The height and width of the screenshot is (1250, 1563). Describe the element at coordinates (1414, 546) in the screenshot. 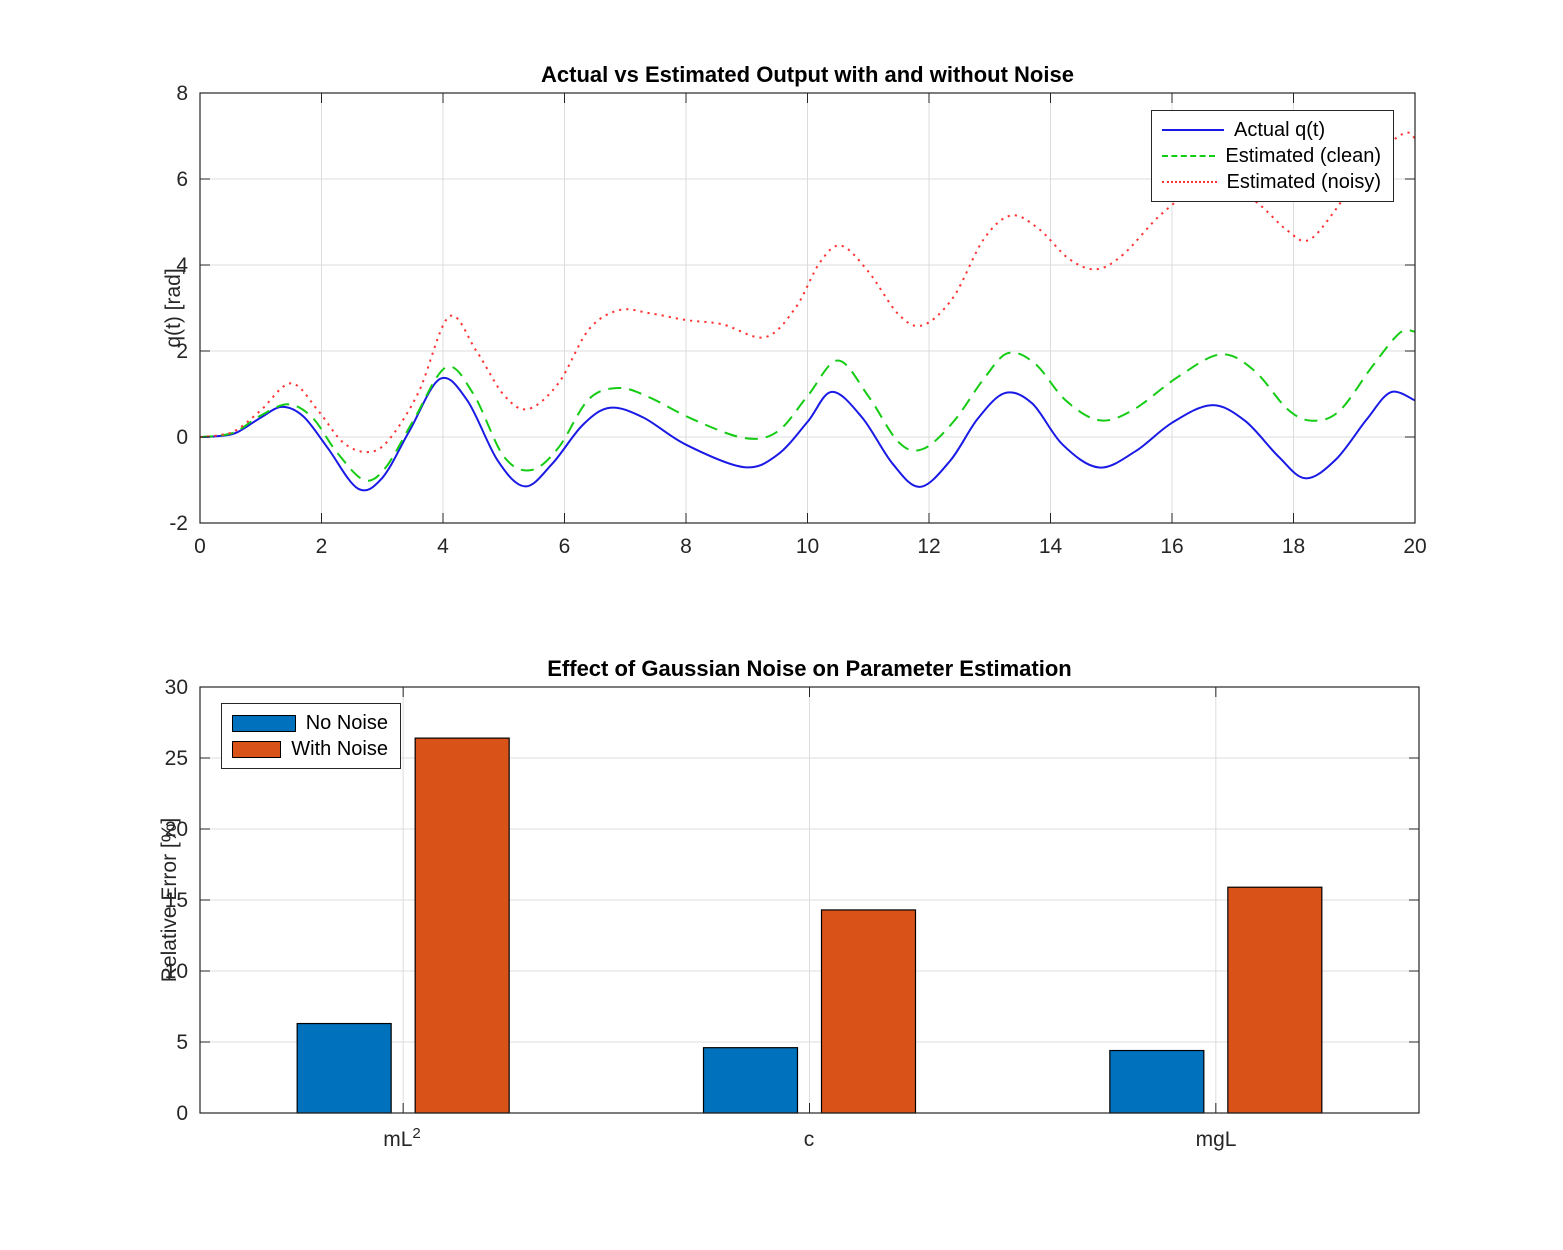

I see `x-tick-label: 20` at that location.